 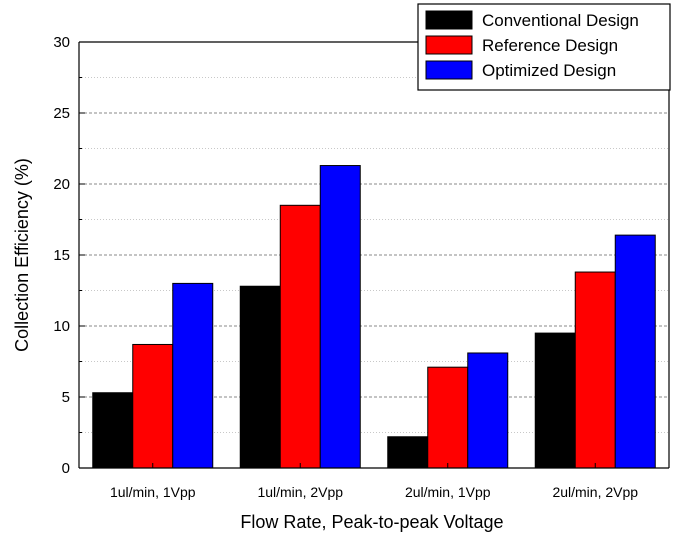 I want to click on x-category-label: 1ul/min, 2Vpp, so click(x=300, y=492).